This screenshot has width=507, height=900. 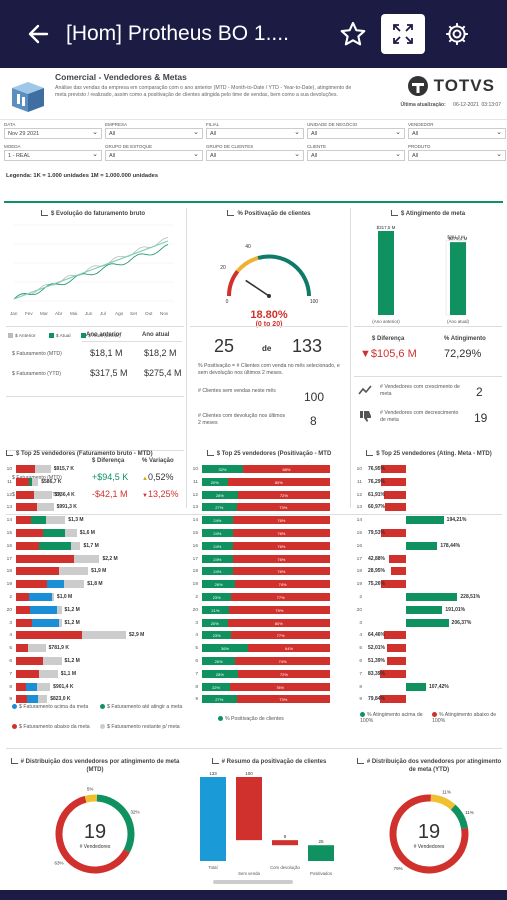 I want to click on gear-icon, so click(x=457, y=34).